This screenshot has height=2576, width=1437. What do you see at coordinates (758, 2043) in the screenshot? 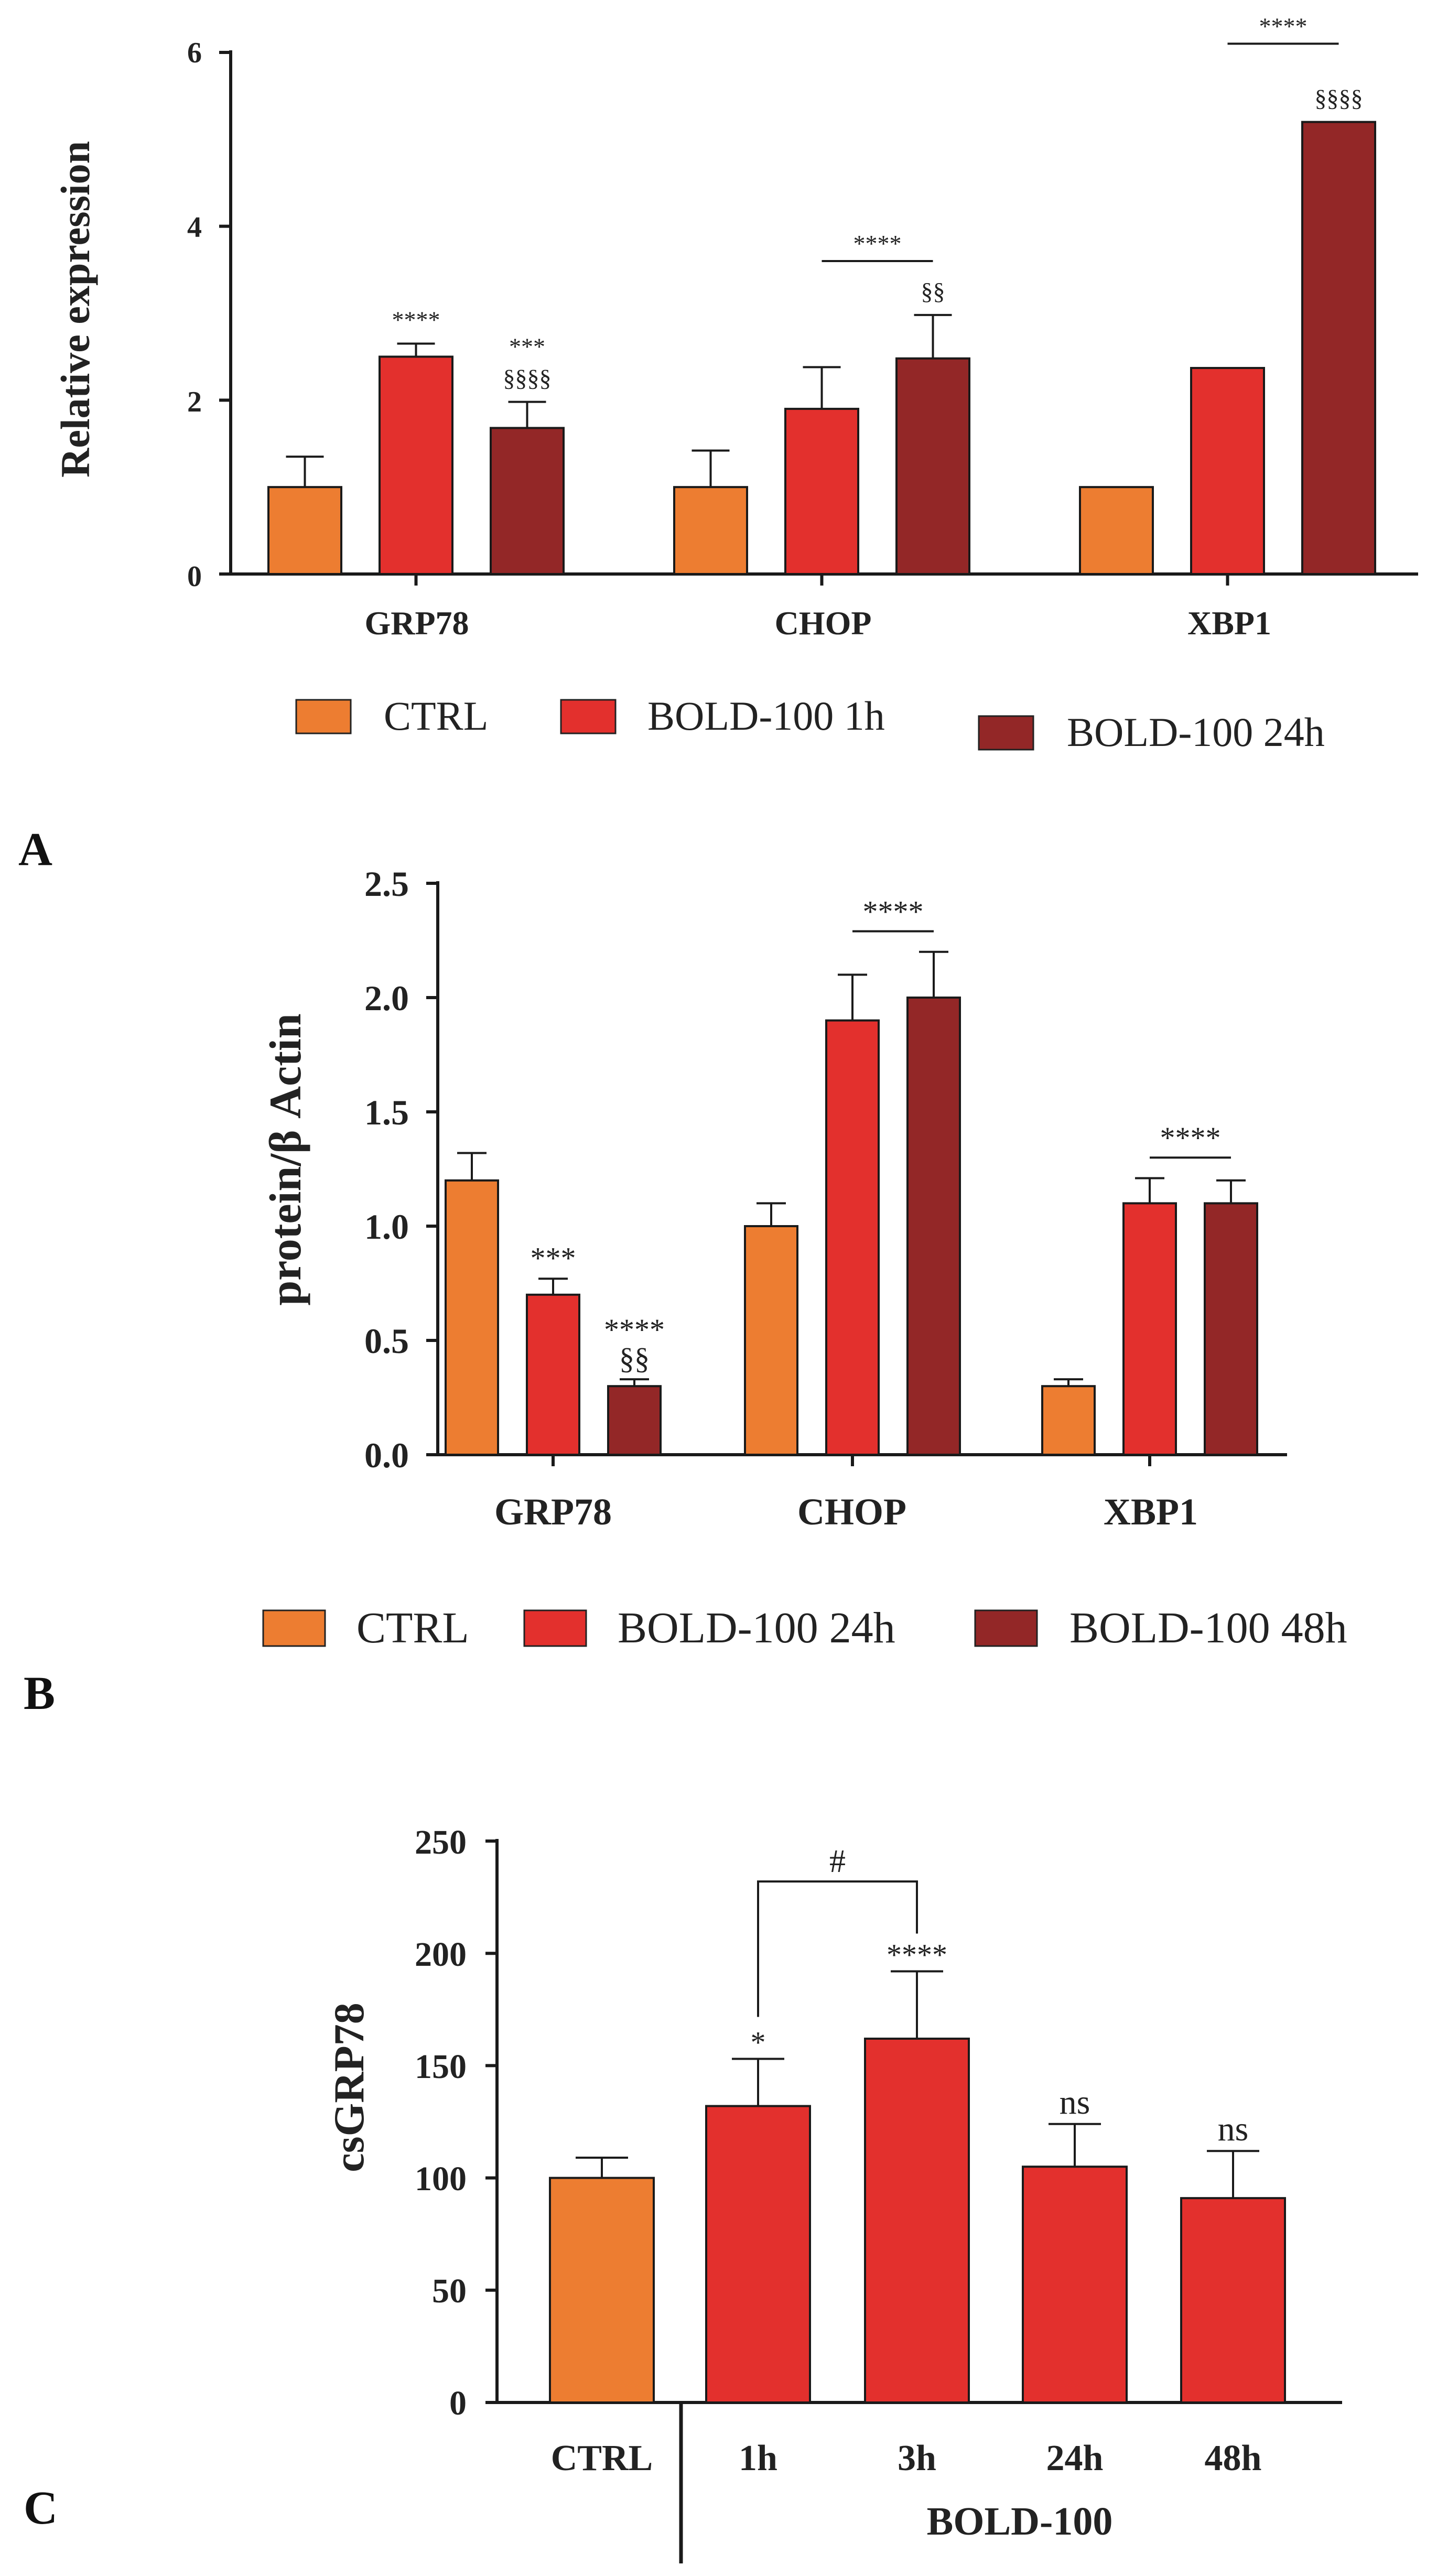
I see `panel-c-significance-label: *` at bounding box center [758, 2043].